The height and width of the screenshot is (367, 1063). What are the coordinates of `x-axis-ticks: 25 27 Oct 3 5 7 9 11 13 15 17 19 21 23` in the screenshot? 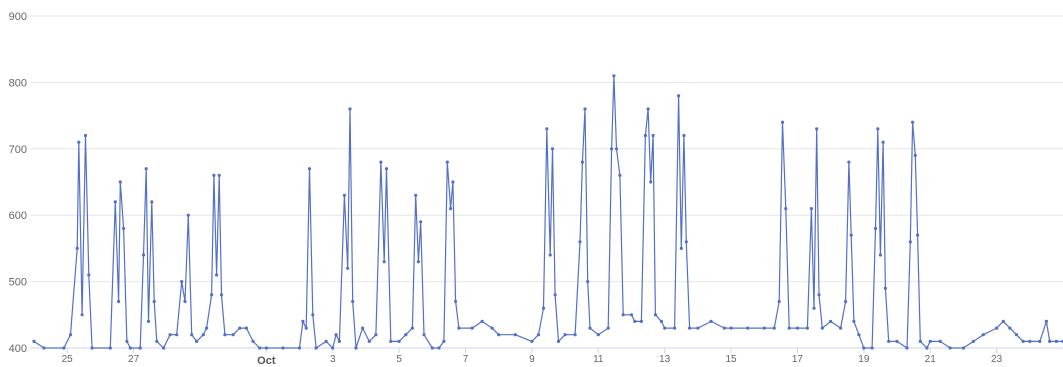 It's located at (532, 357).